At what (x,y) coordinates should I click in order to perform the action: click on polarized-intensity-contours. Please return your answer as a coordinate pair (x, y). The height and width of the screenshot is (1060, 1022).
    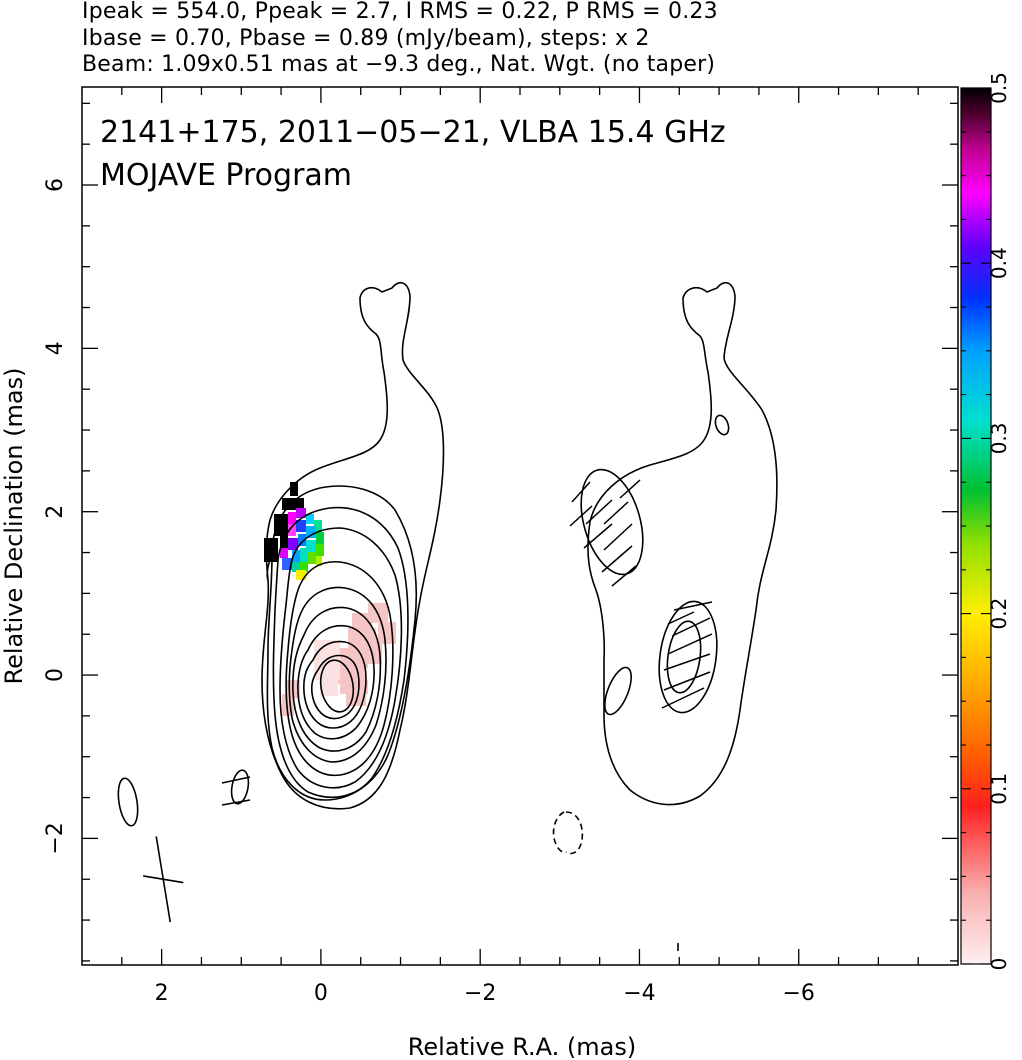
    Looking at the image, I should click on (665, 616).